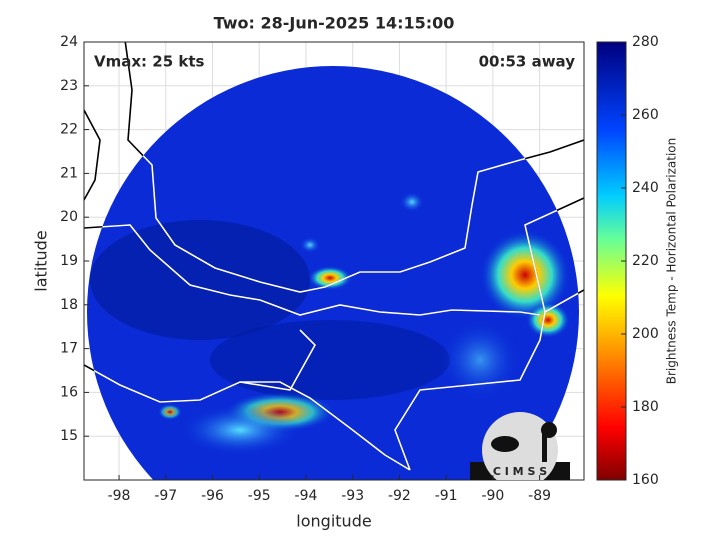  I want to click on x-tick-label: -95, so click(259, 496).